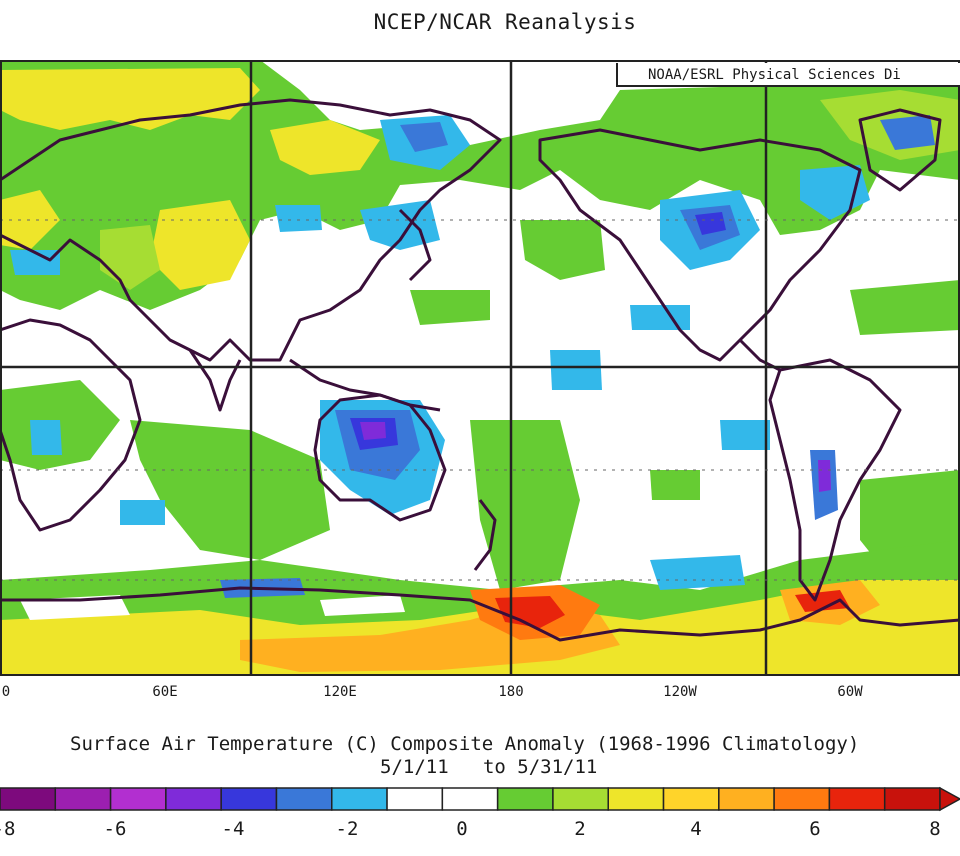 Image resolution: width=960 pixels, height=856 pixels. I want to click on anomaly-field-central-asia-yellow, so click(200, 245).